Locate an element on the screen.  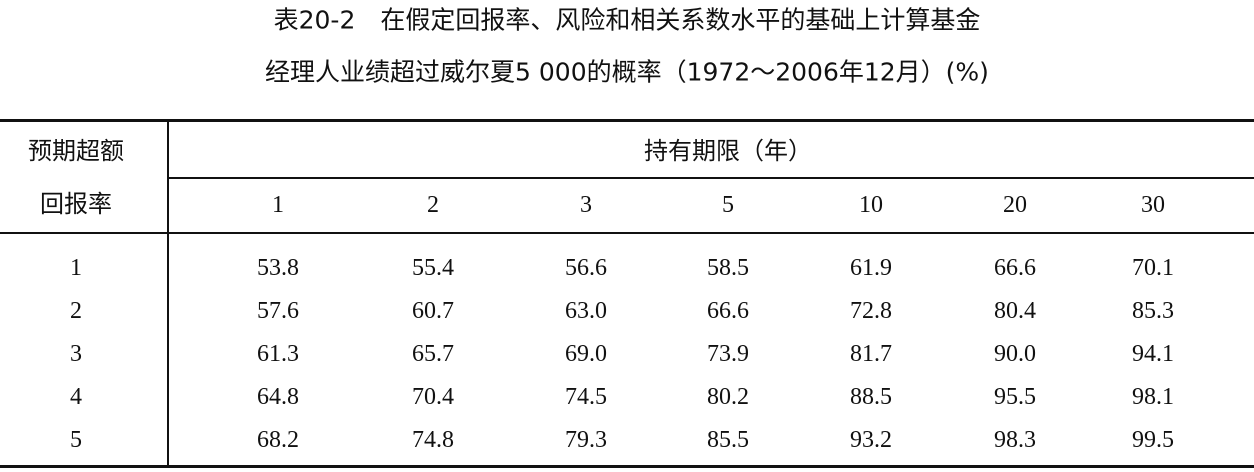
cell: 65.7 is located at coordinates (433, 354).